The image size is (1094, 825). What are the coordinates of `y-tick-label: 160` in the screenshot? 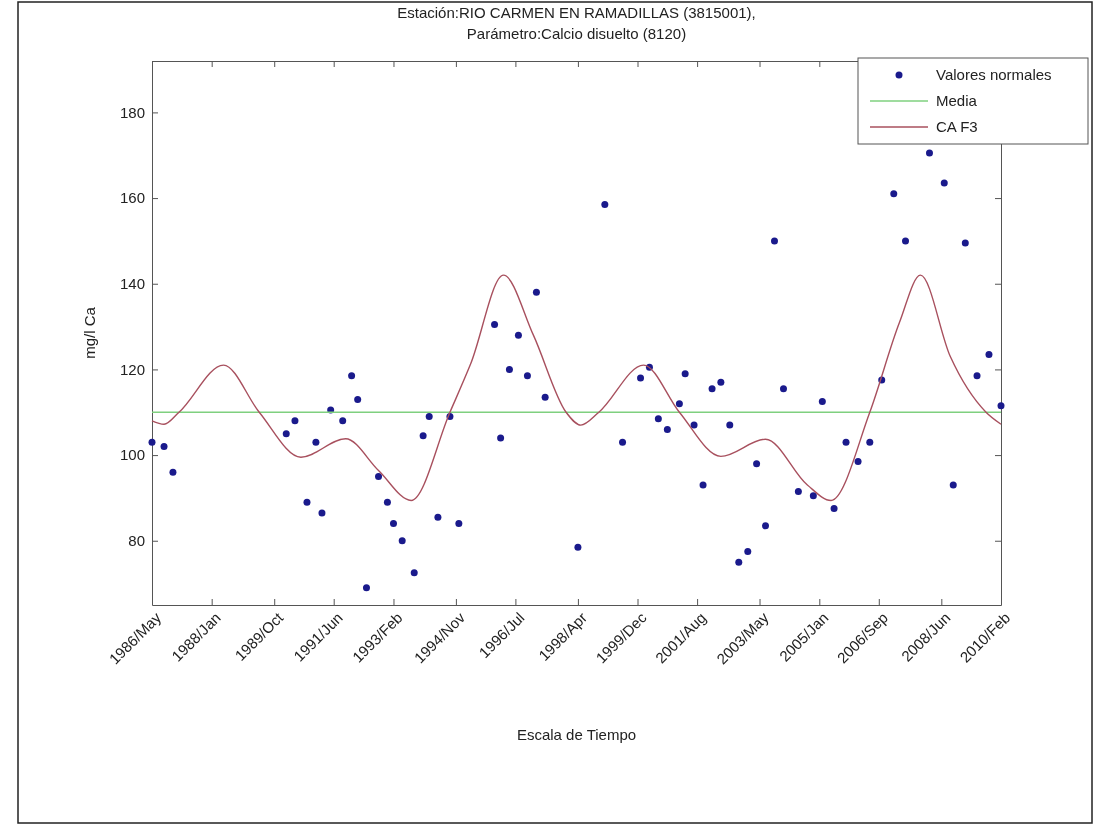 It's located at (132, 198).